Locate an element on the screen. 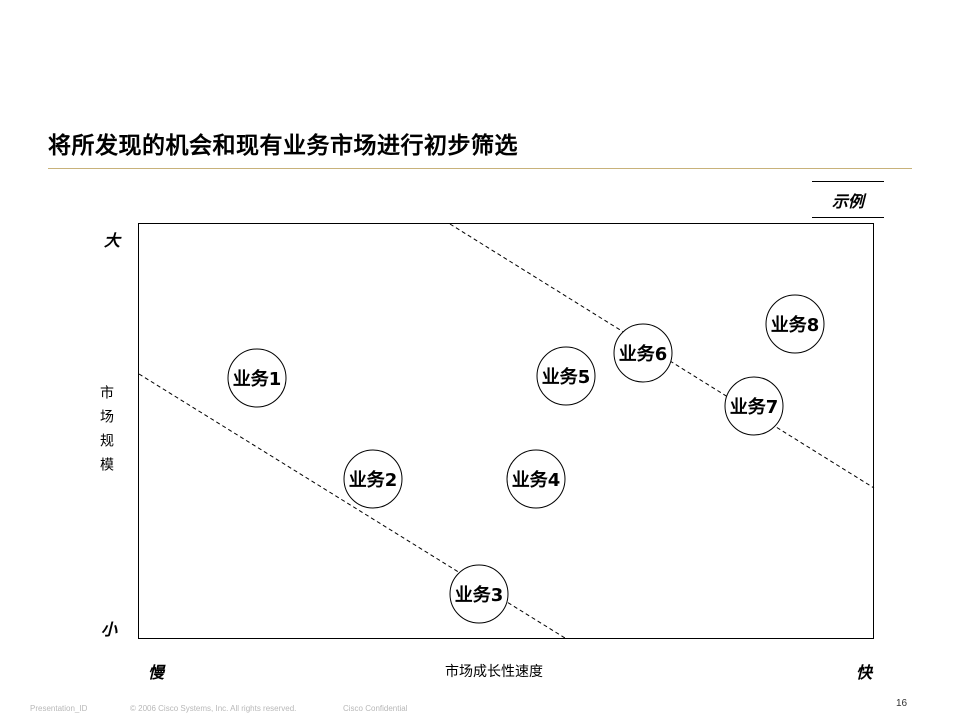 This screenshot has width=960, height=720. footer-confidential: Cisco Confidential is located at coordinates (375, 708).